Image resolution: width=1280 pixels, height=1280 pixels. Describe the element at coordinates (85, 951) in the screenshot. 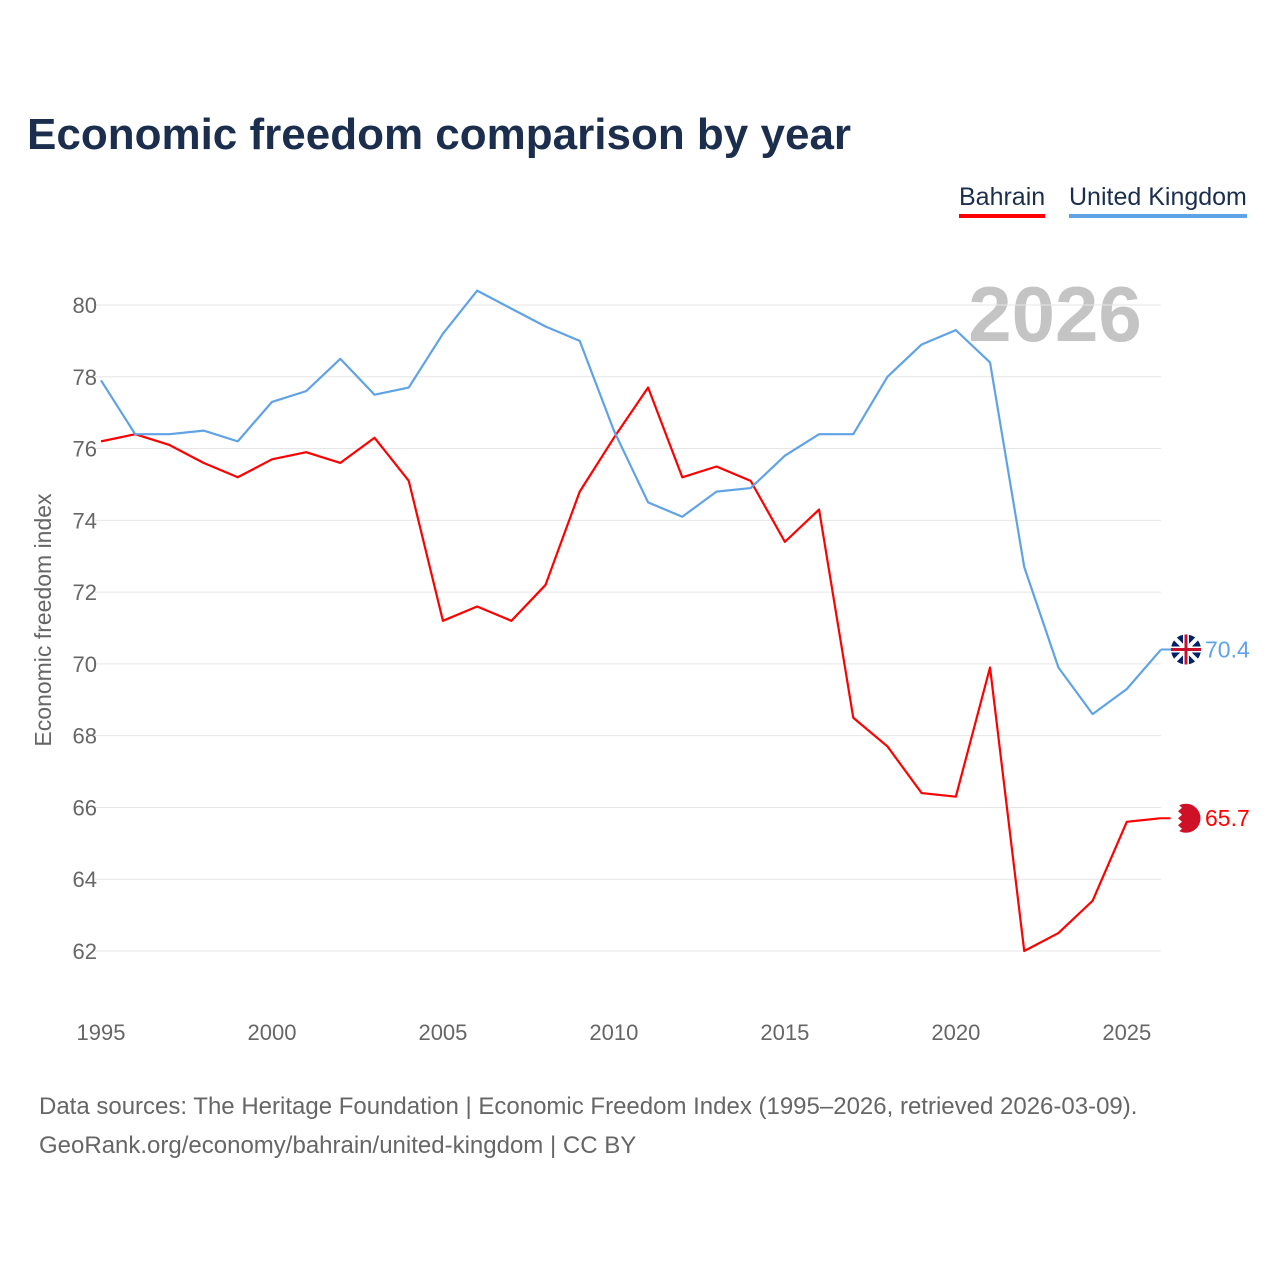

I see `y-tick-label: 62` at that location.